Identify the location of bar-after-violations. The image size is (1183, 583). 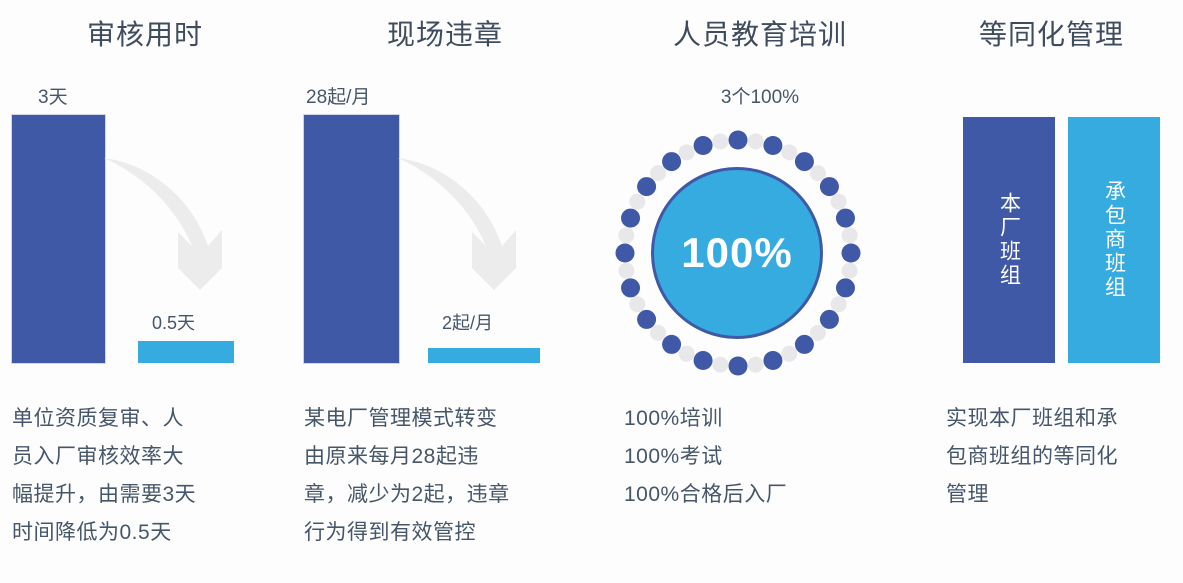
(484, 355).